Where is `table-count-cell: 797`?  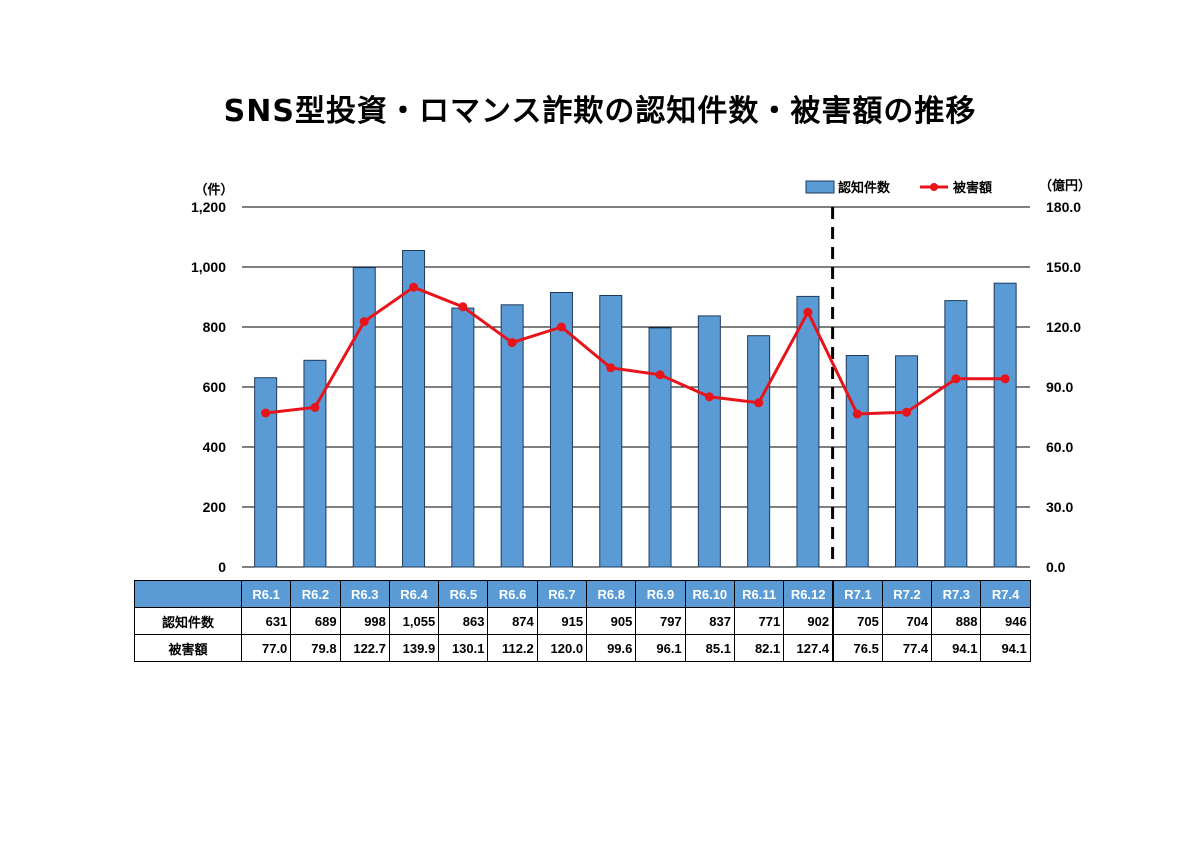
table-count-cell: 797 is located at coordinates (660, 621).